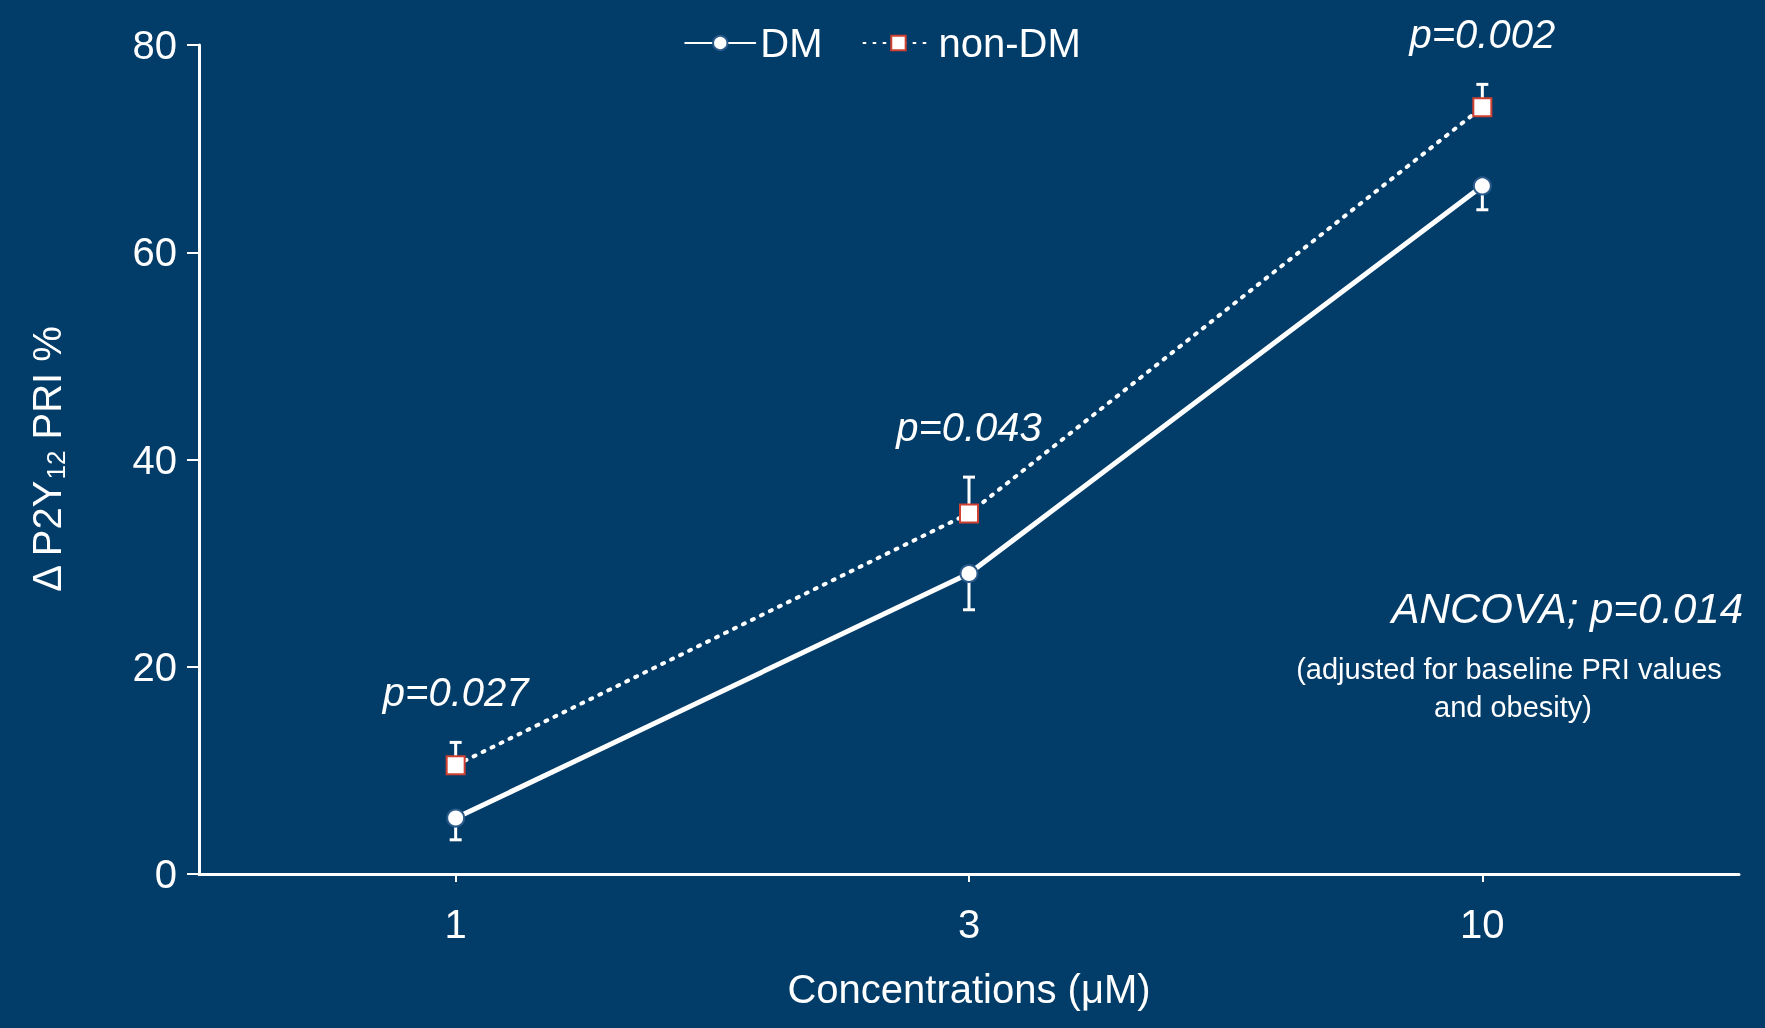 Image resolution: width=1765 pixels, height=1028 pixels. Describe the element at coordinates (154, 45) in the screenshot. I see `y-tick-label: 80` at that location.